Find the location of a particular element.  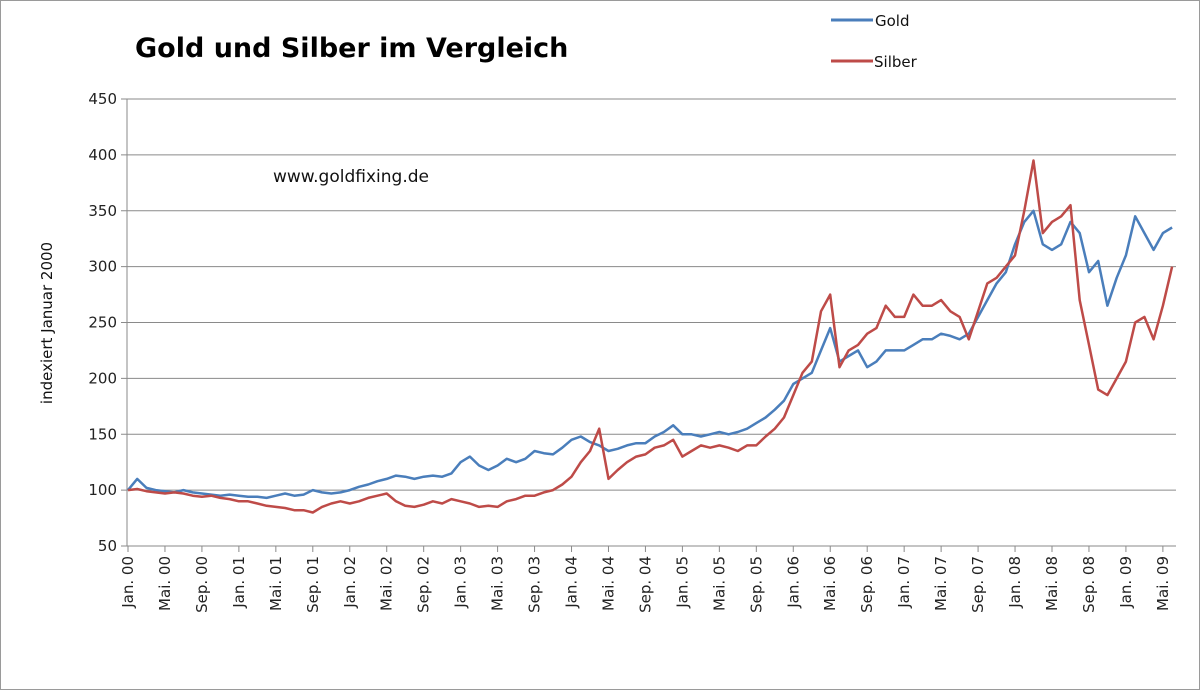

x-tick-label: Jan. 00 is located at coordinates (128, 582).